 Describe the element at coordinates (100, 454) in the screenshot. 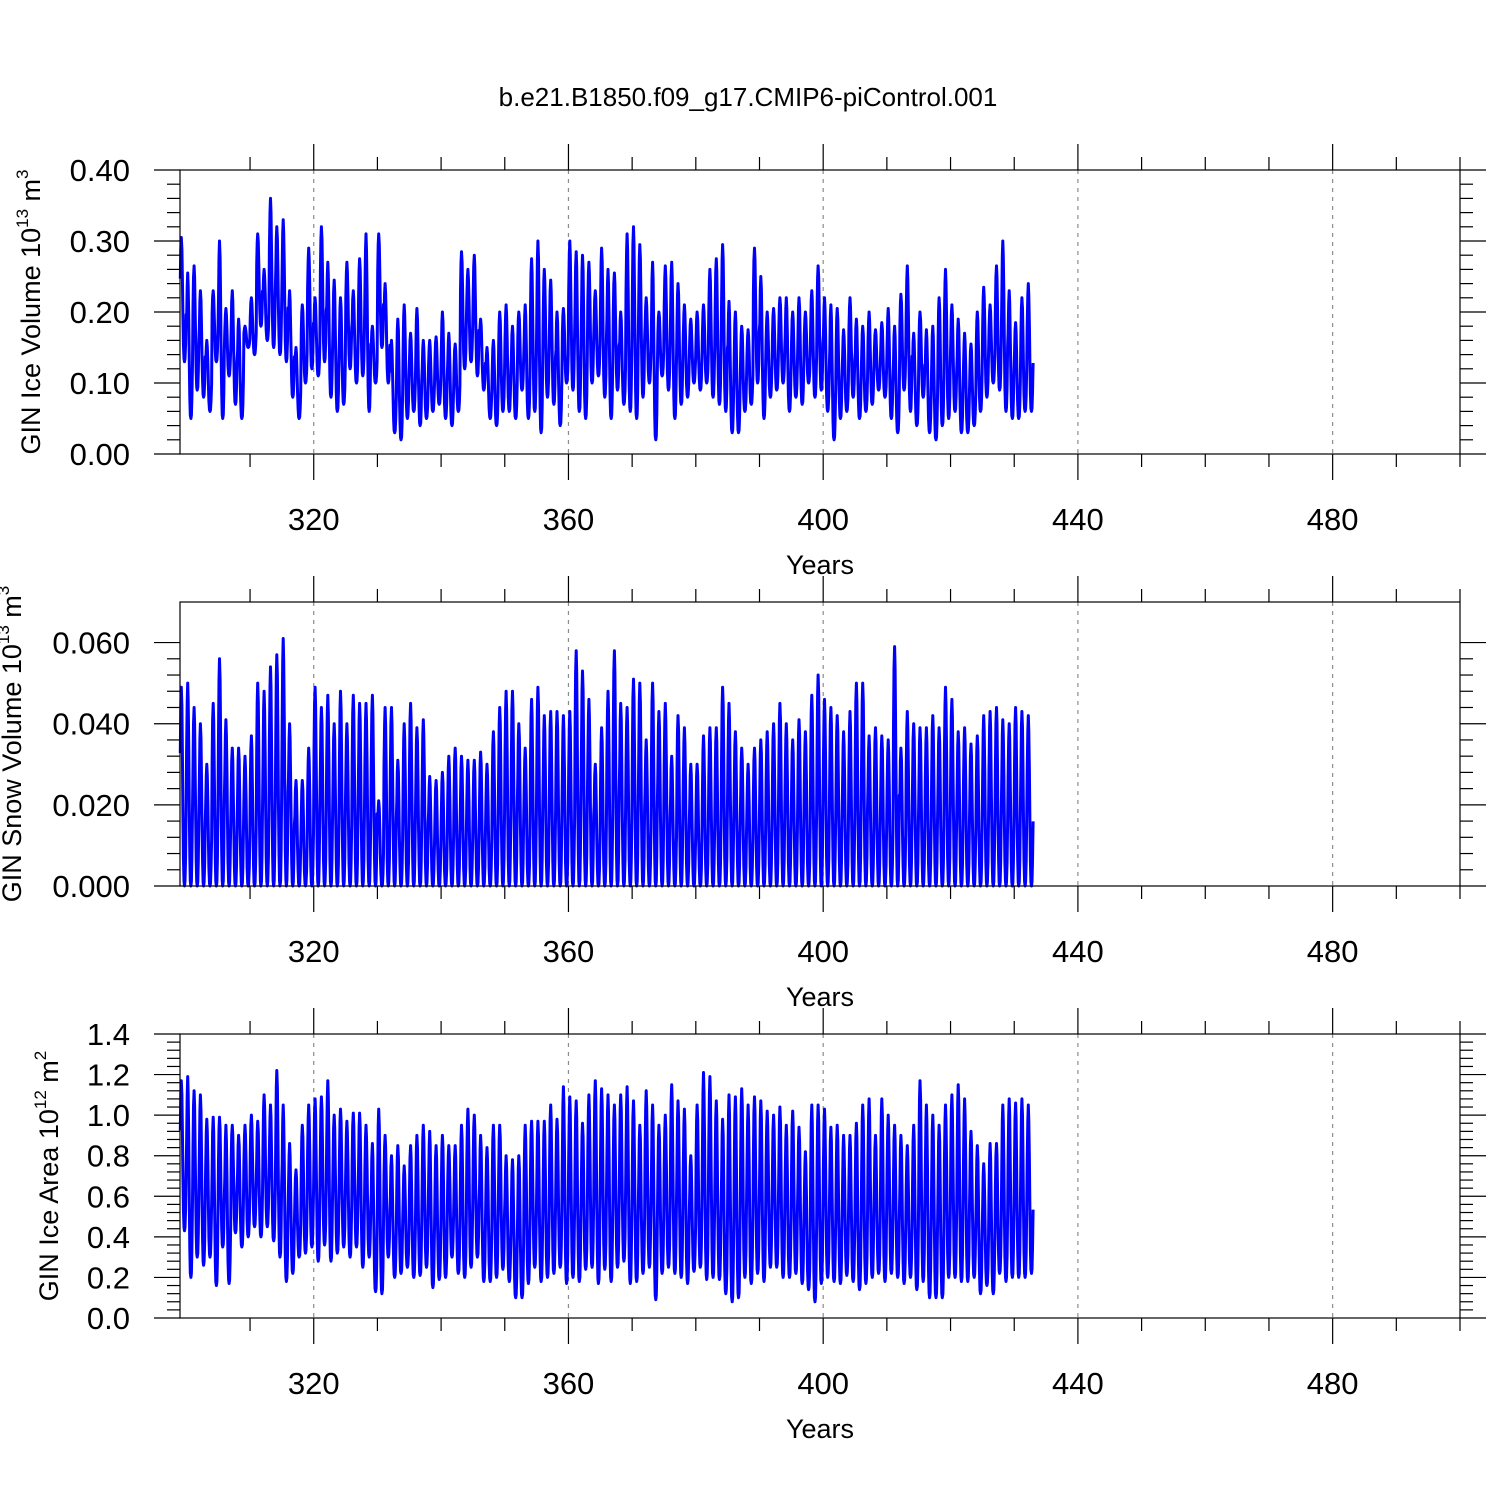

I see `y-tick-label: 0.00` at that location.